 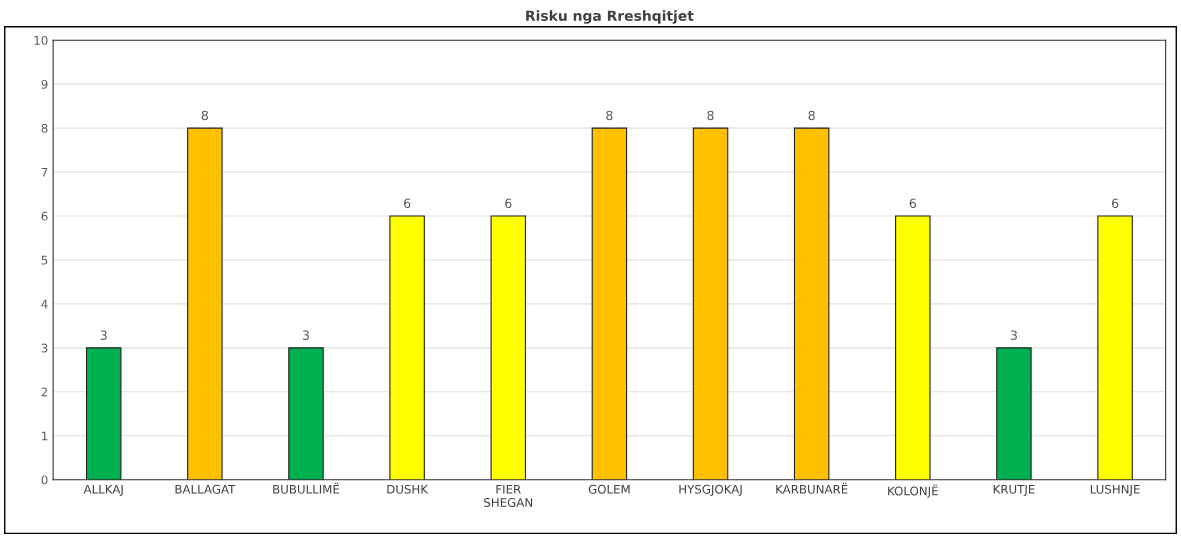 What do you see at coordinates (913, 491) in the screenshot?
I see `x-tick-label: KOLONJË` at bounding box center [913, 491].